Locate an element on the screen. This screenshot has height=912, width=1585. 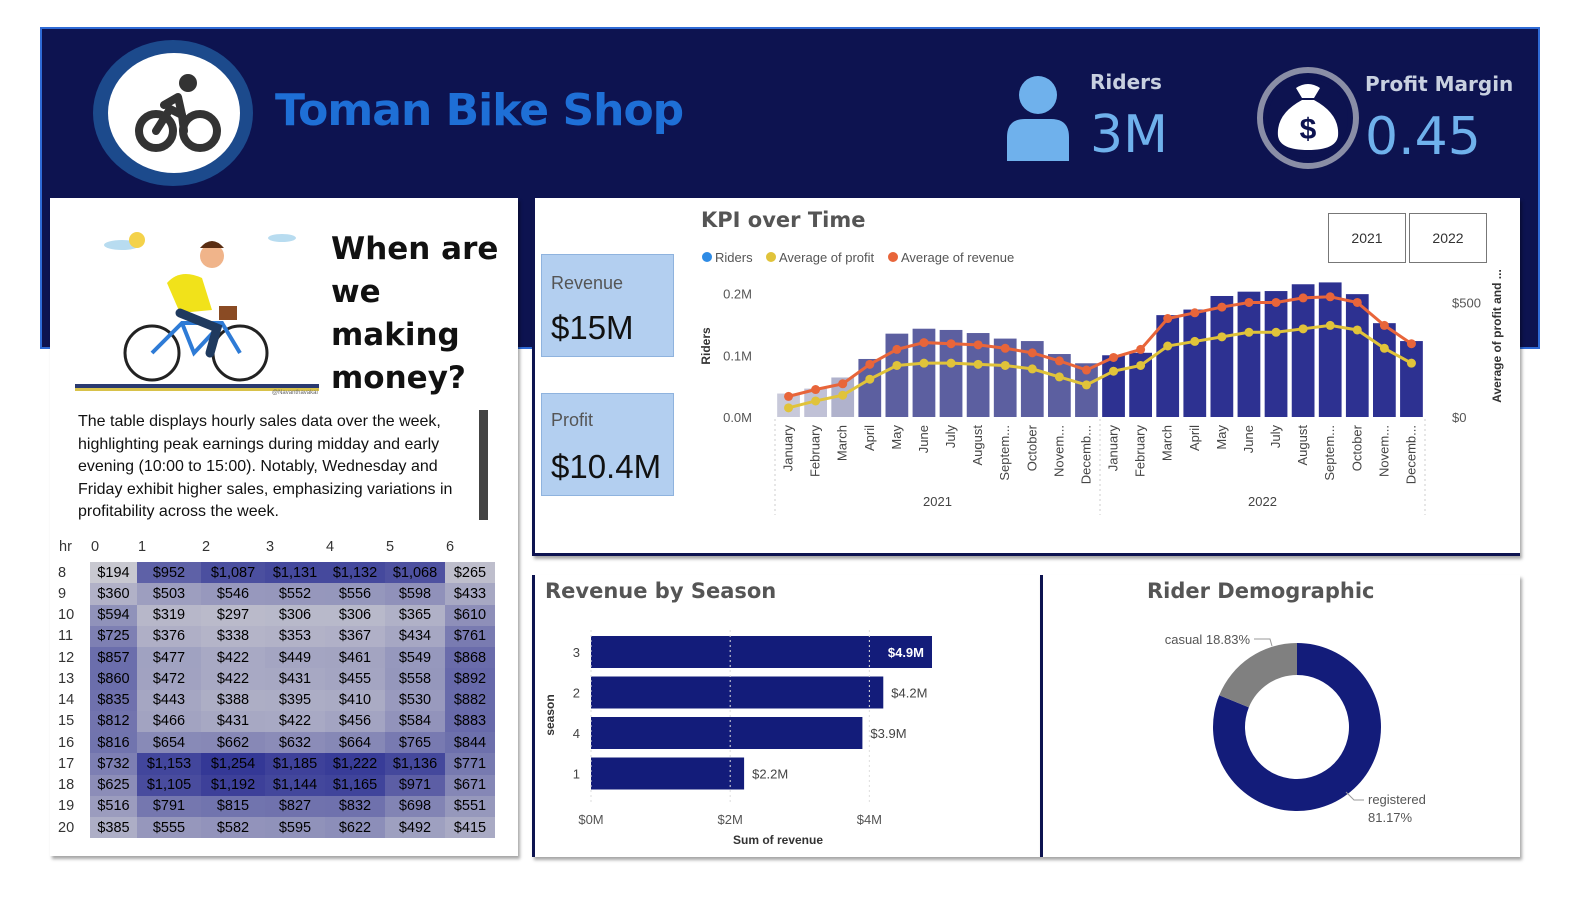
table-cell: $516 is located at coordinates (113, 806).